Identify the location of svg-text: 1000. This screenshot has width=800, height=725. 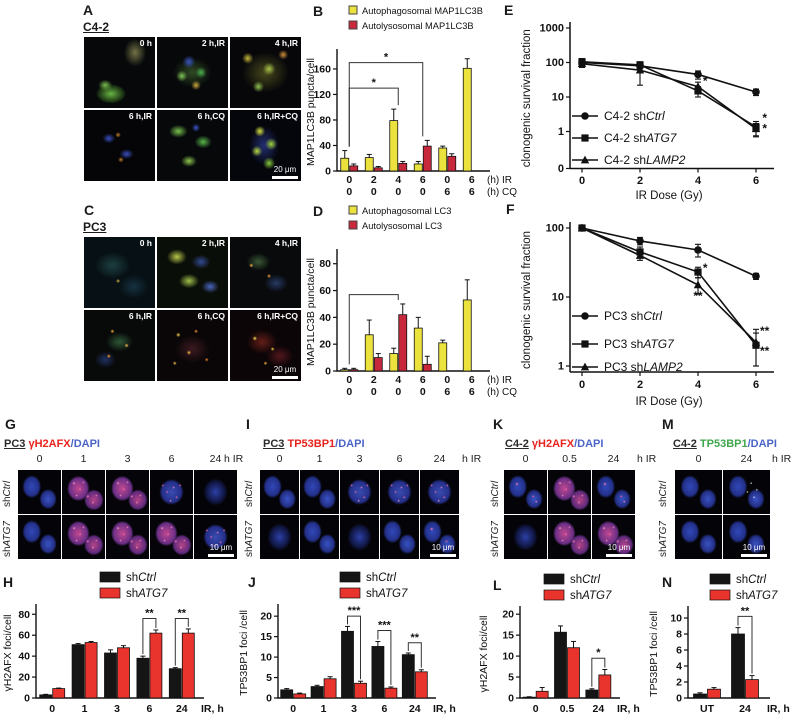
(552, 29).